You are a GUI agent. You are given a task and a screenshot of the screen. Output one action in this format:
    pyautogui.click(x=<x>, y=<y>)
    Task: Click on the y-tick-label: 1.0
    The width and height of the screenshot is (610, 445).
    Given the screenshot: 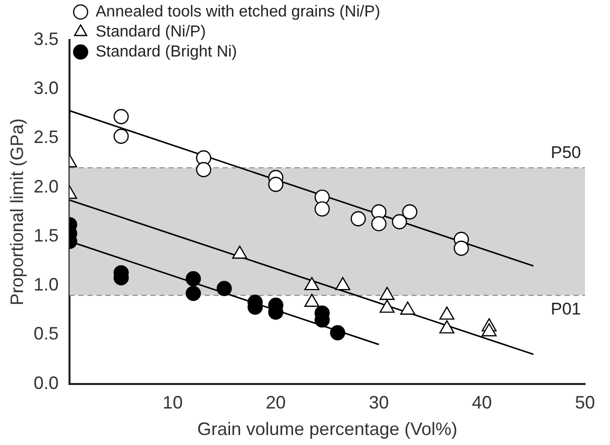 What is the action you would take?
    pyautogui.click(x=46, y=284)
    